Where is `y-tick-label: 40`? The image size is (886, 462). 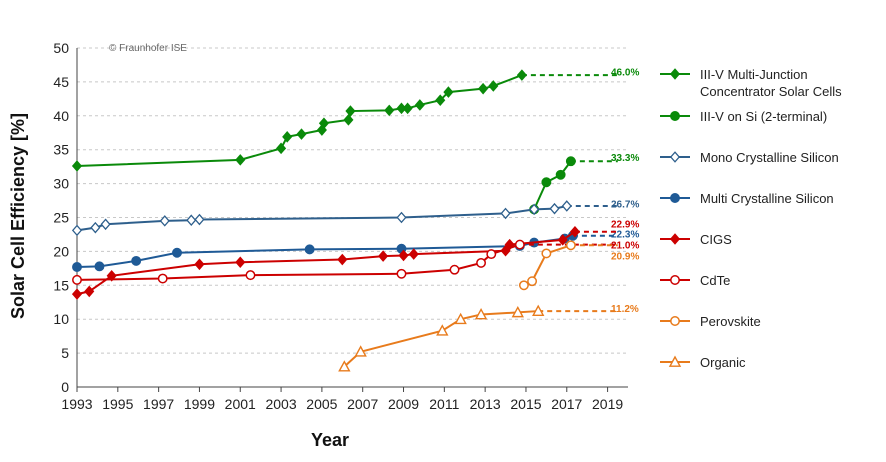 y-tick-label: 40 is located at coordinates (61, 116).